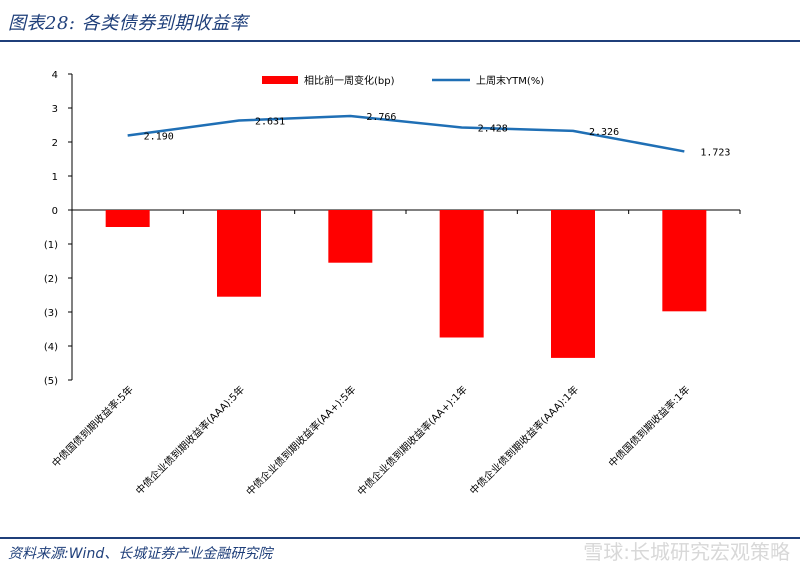  What do you see at coordinates (92, 426) in the screenshot?
I see `x-tick-label: 中债国债到期收益率:5年` at bounding box center [92, 426].